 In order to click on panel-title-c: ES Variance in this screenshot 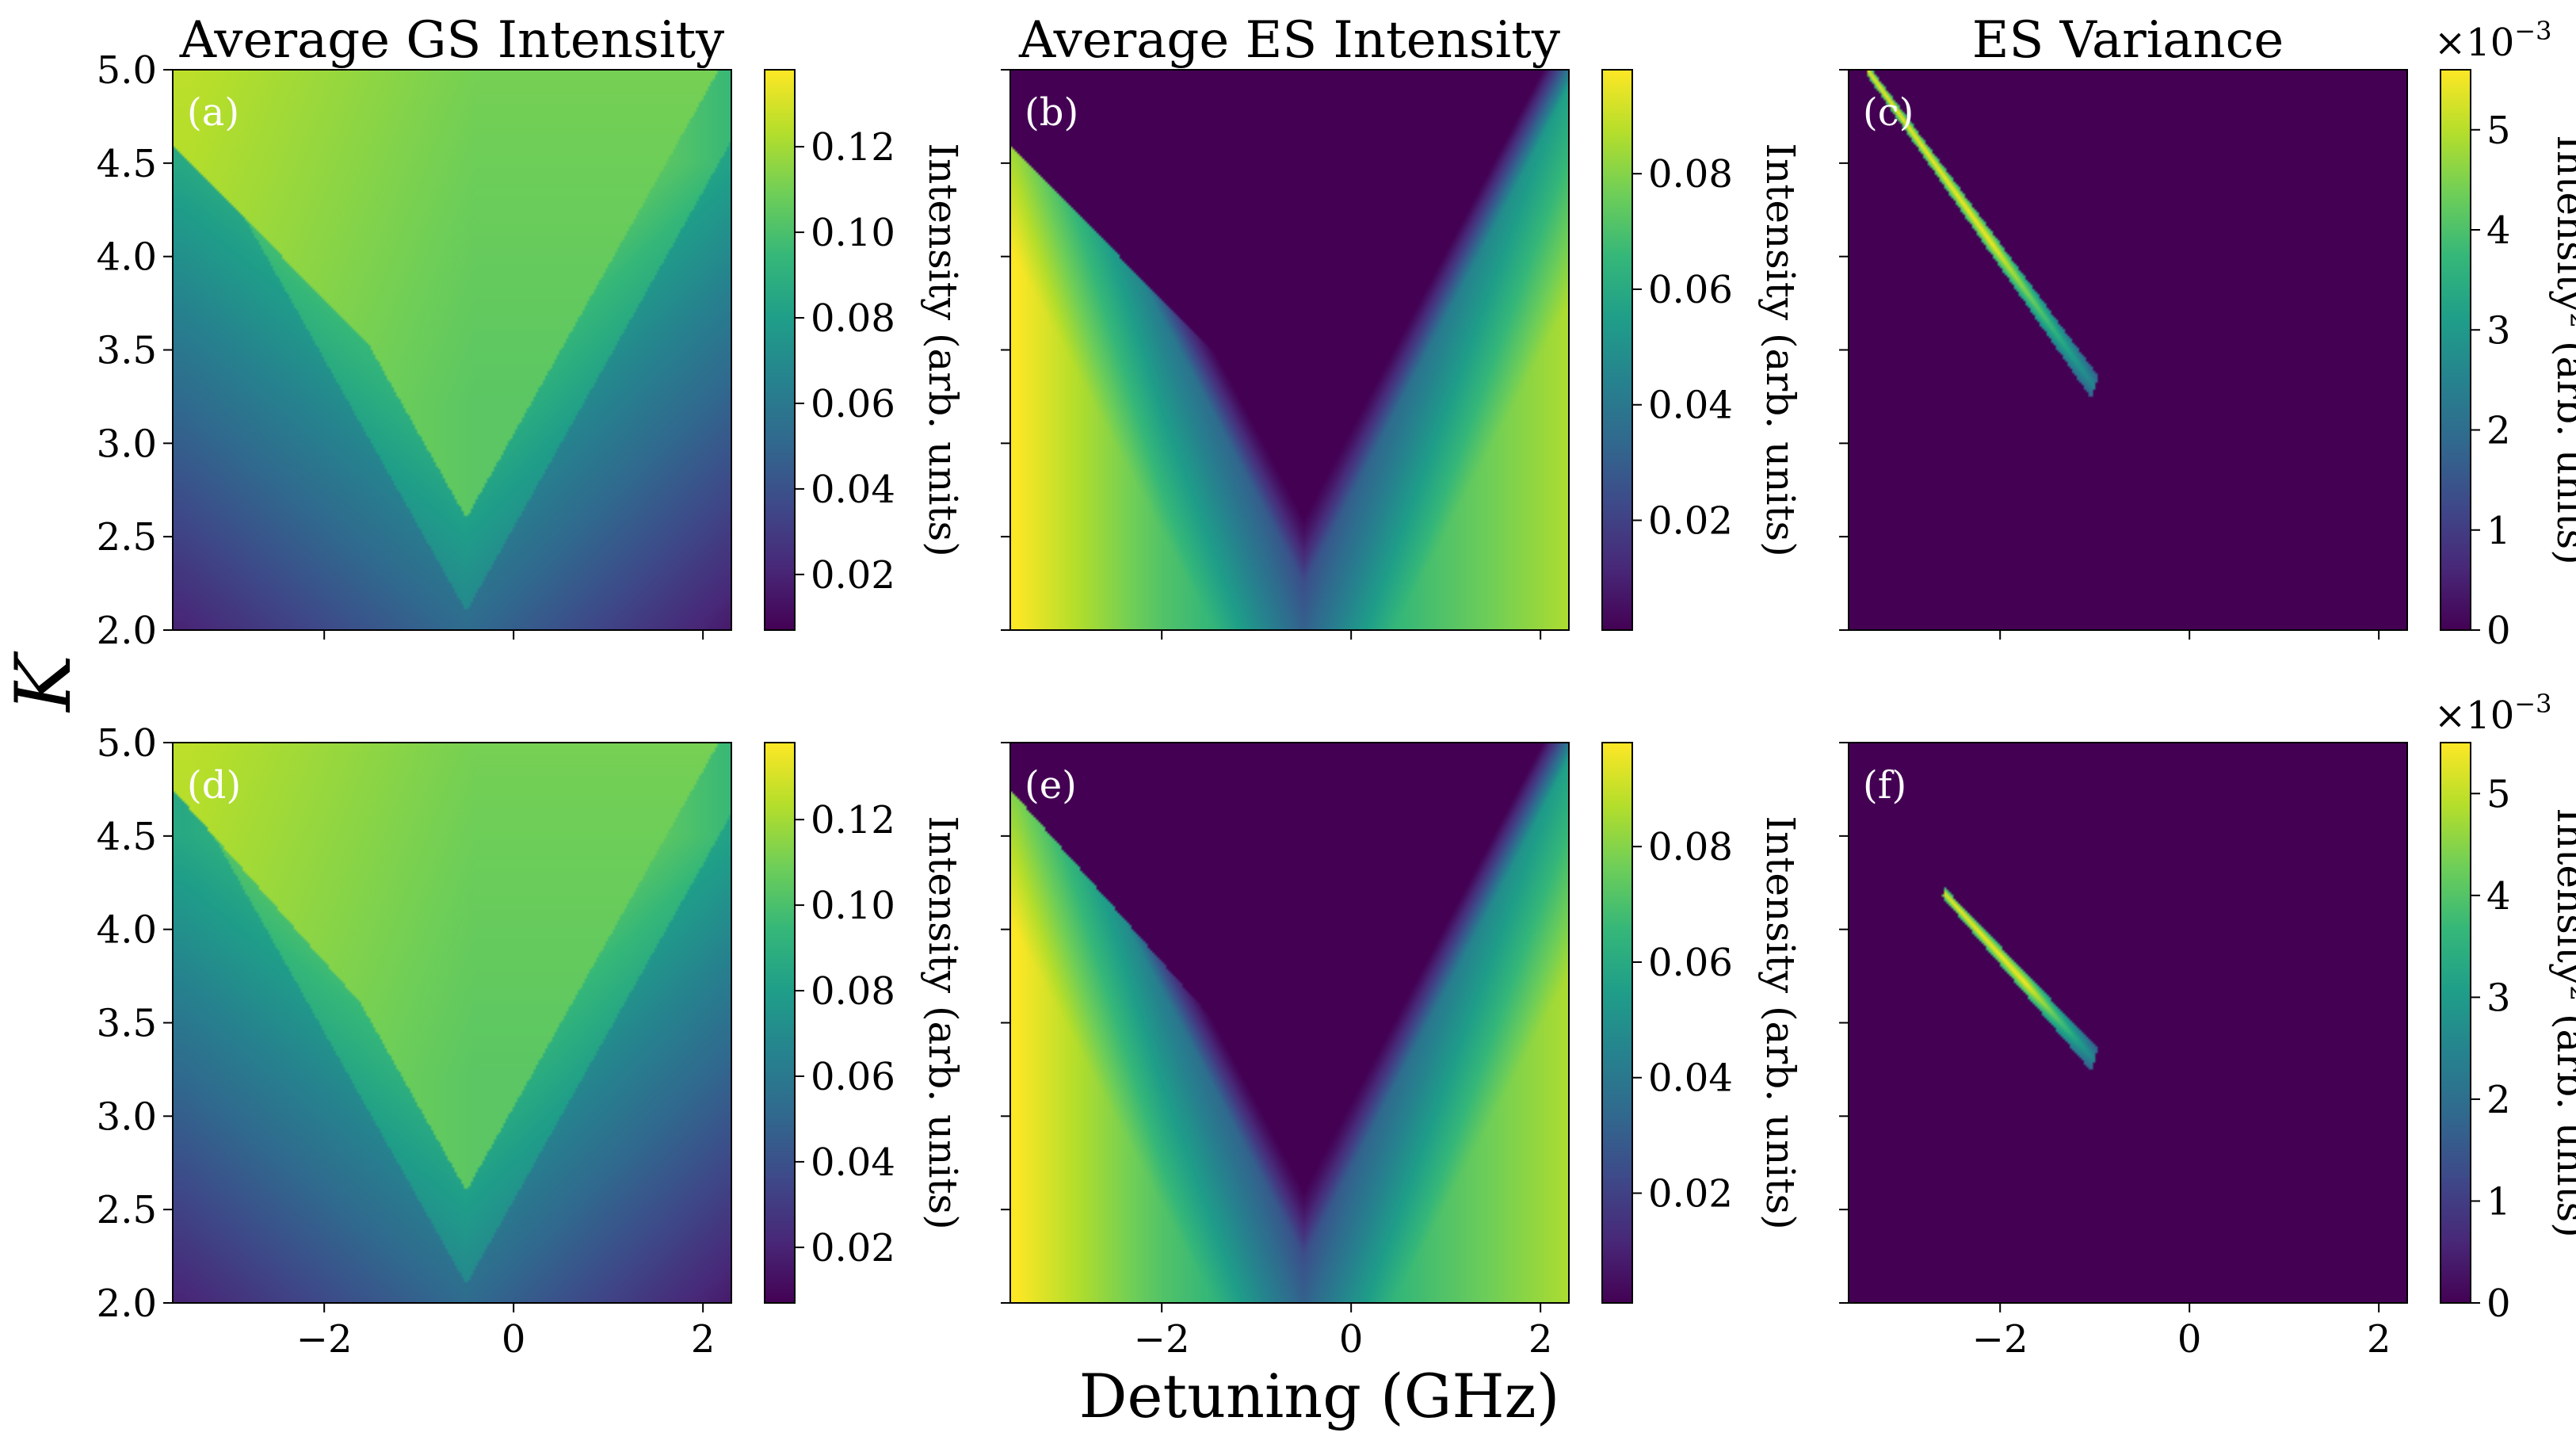, I will do `click(2128, 40)`.